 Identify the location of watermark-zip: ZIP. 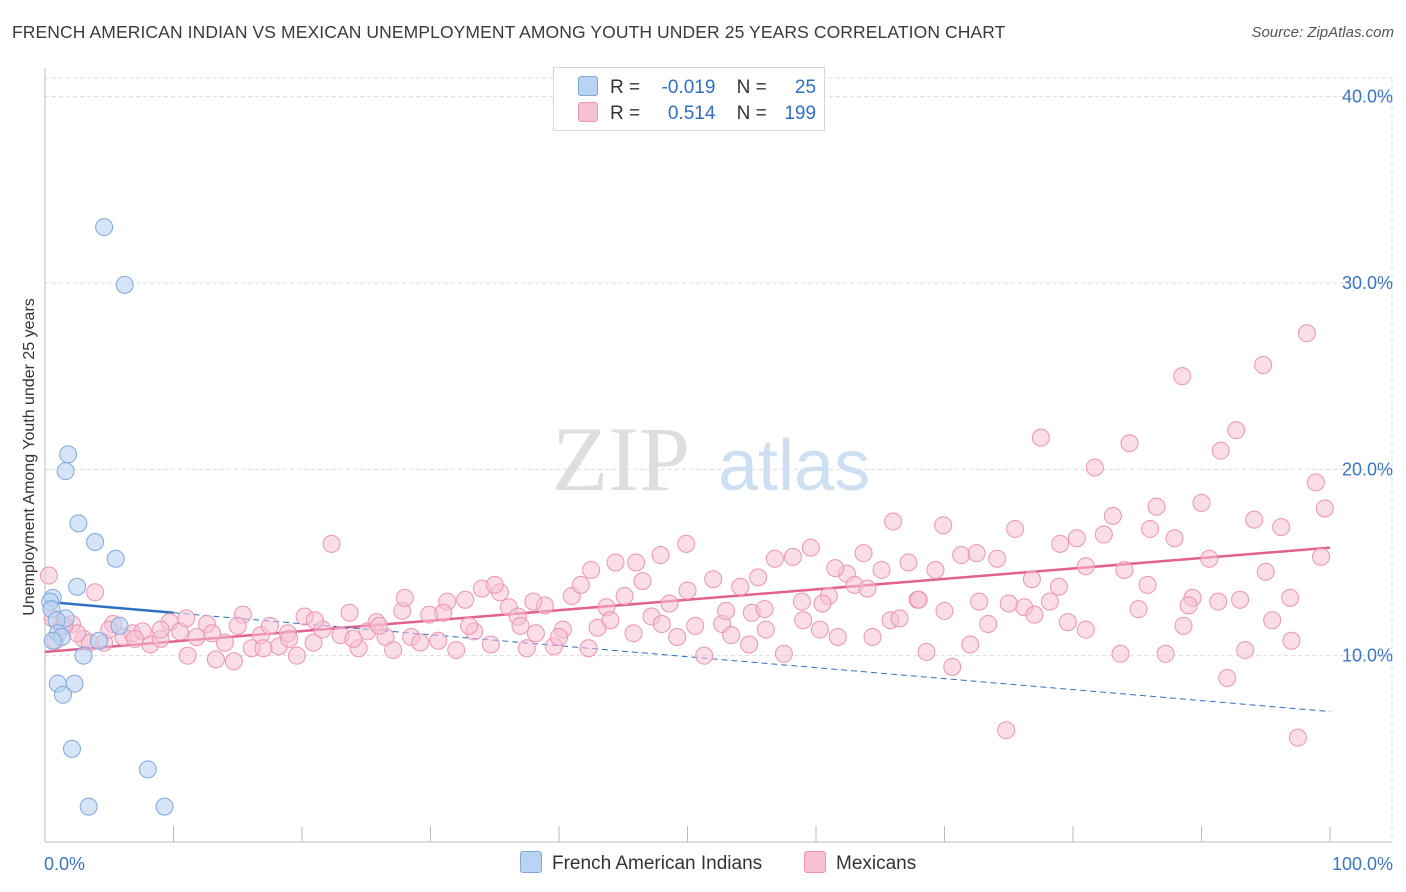
(621, 459).